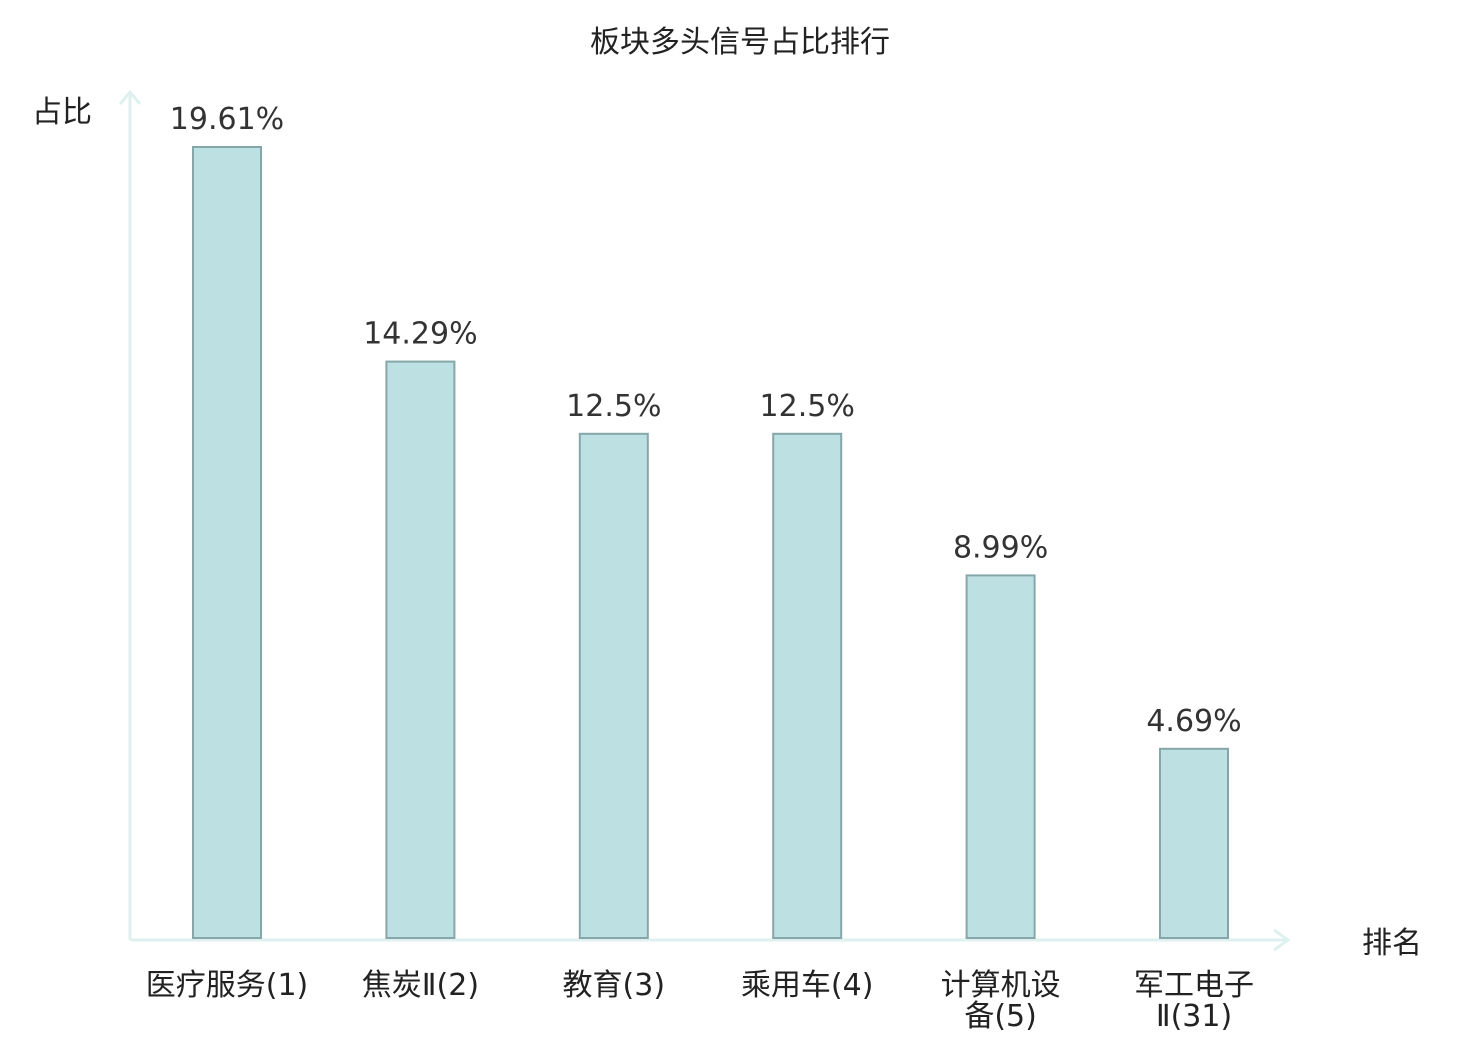 Image resolution: width=1480 pixels, height=1040 pixels. Describe the element at coordinates (613, 406) in the screenshot. I see `value-label-2: 12.5%` at that location.